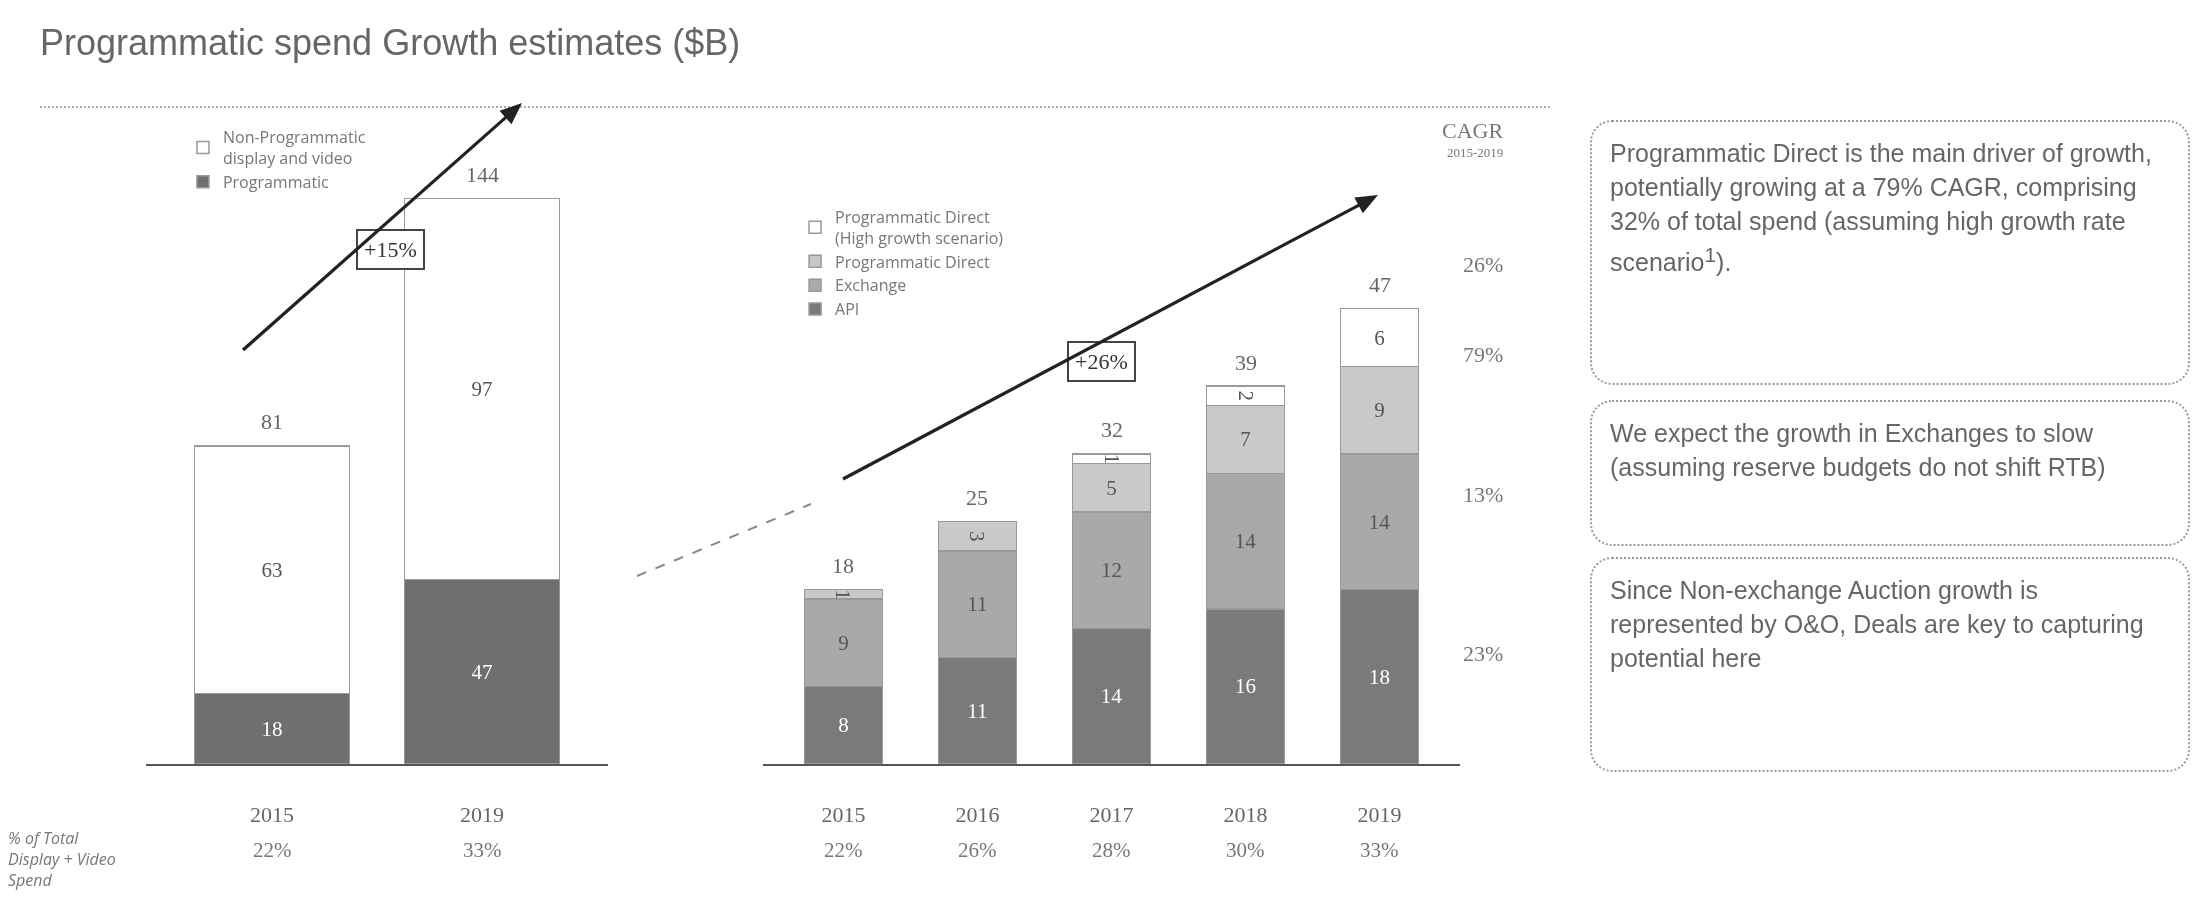 This screenshot has width=2192, height=902. Describe the element at coordinates (276, 181) in the screenshot. I see `legend-label: Programmatic` at that location.